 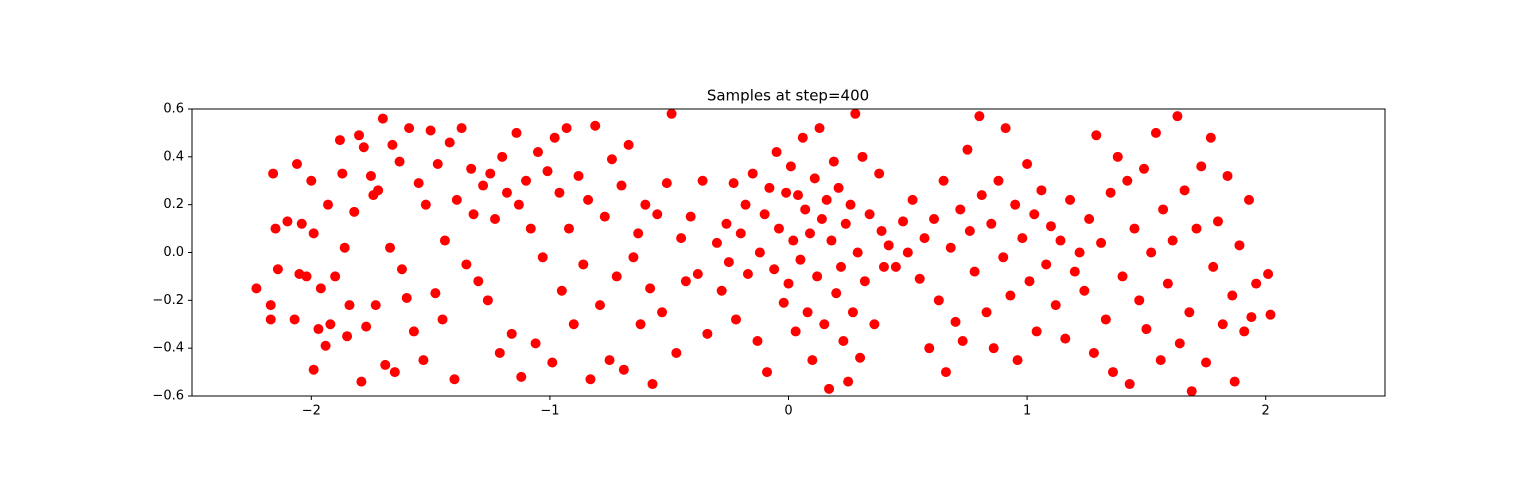 What do you see at coordinates (168, 396) in the screenshot?
I see `y-tick-label: −0.6` at bounding box center [168, 396].